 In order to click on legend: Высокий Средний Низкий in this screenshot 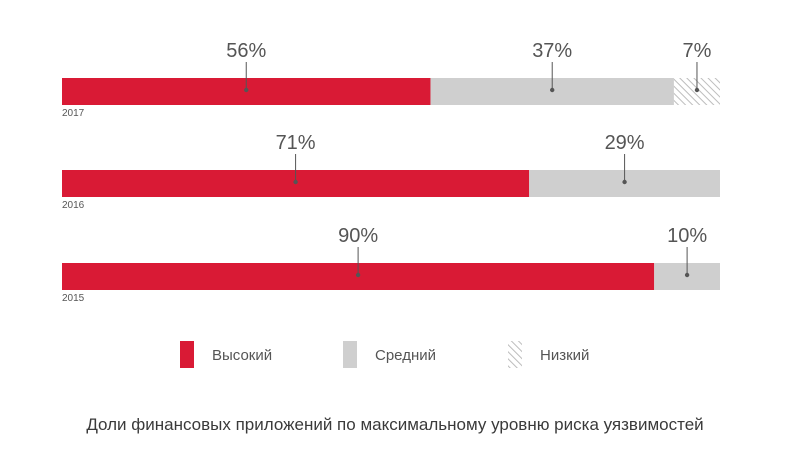, I will do `click(384, 354)`.